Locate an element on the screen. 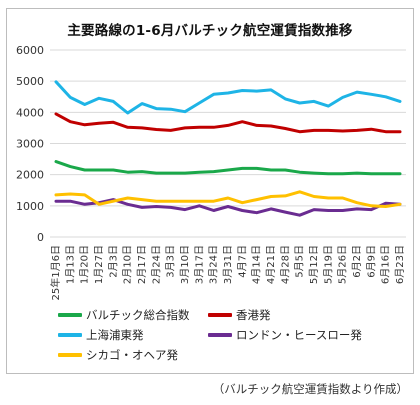 The image size is (420, 405). legend-item: シカゴ・オヘア発 is located at coordinates (118, 355).